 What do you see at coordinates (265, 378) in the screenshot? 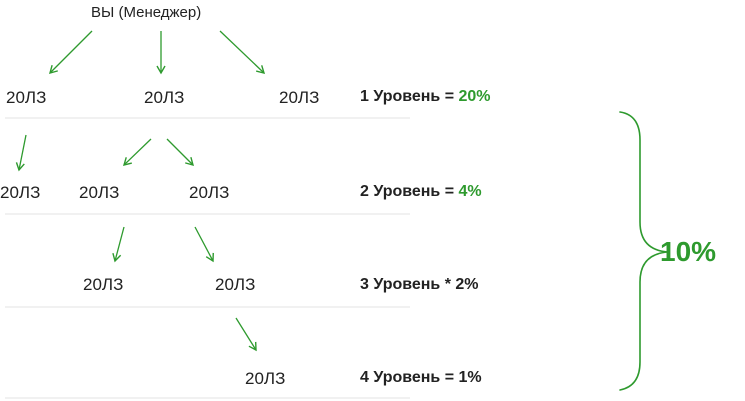
I see `node-l4-a: 20ЛЗ` at bounding box center [265, 378].